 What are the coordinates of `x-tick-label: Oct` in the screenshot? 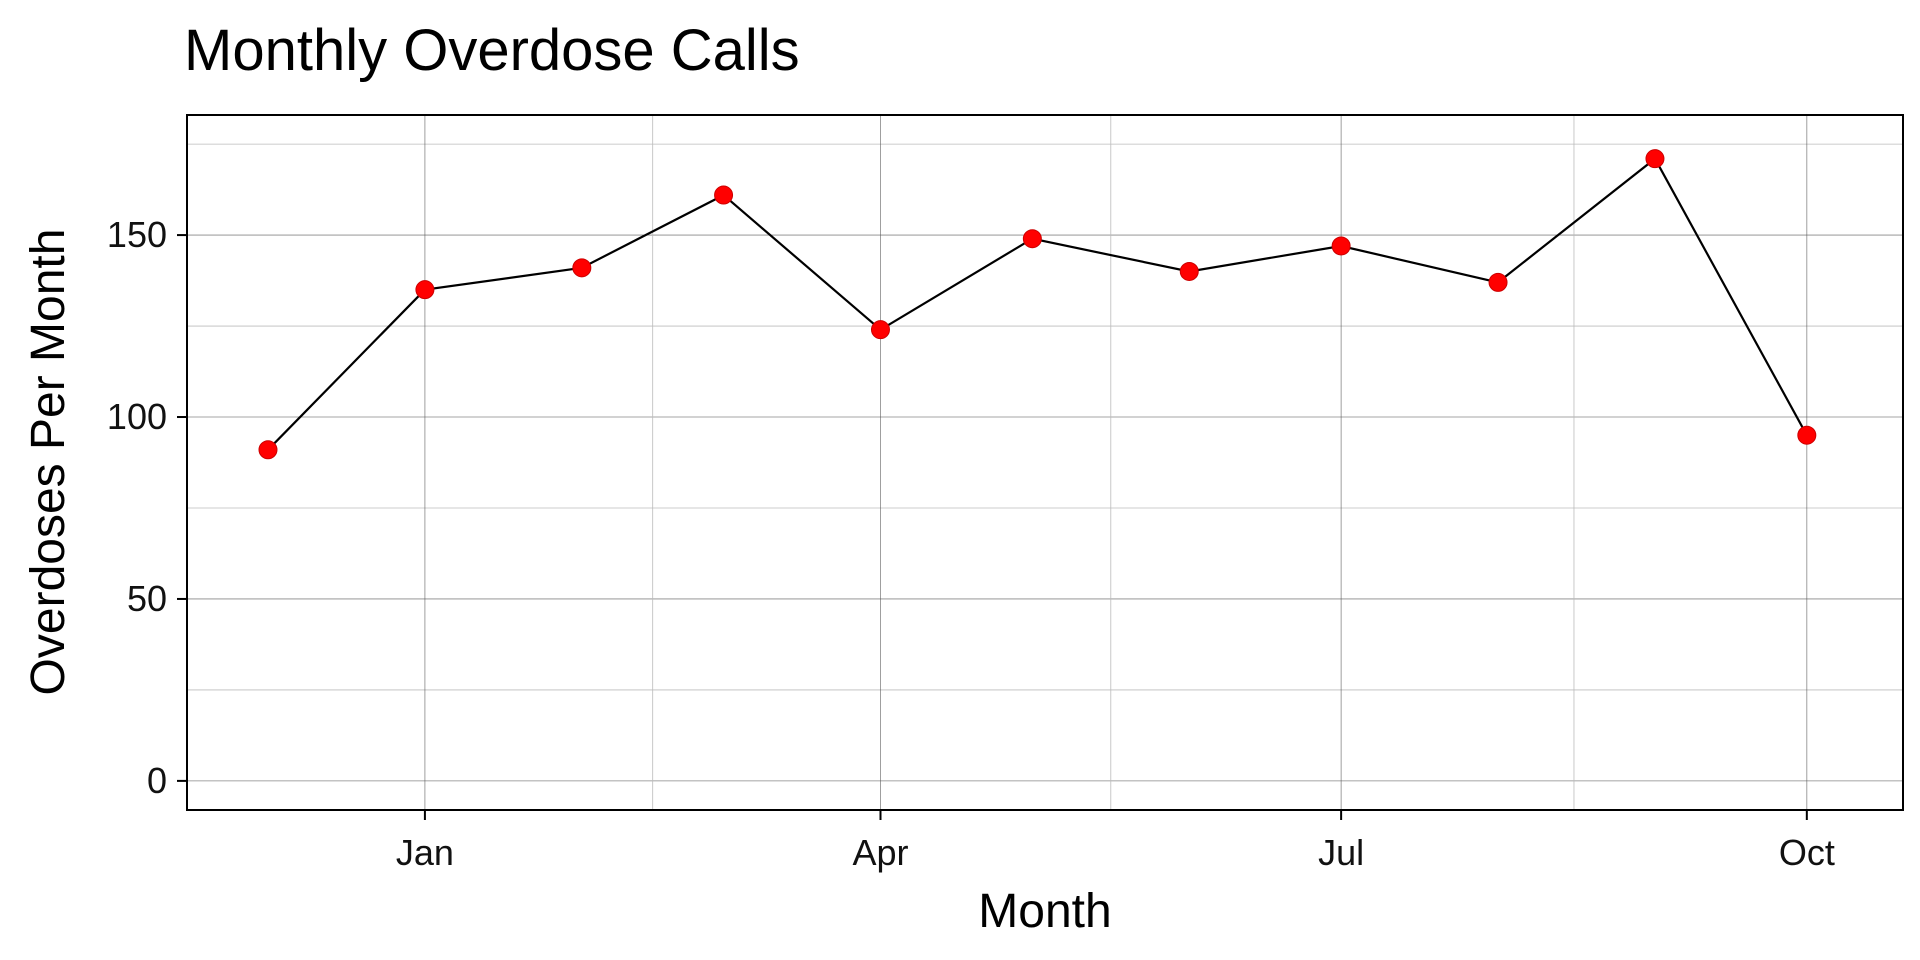 It's located at (1807, 852).